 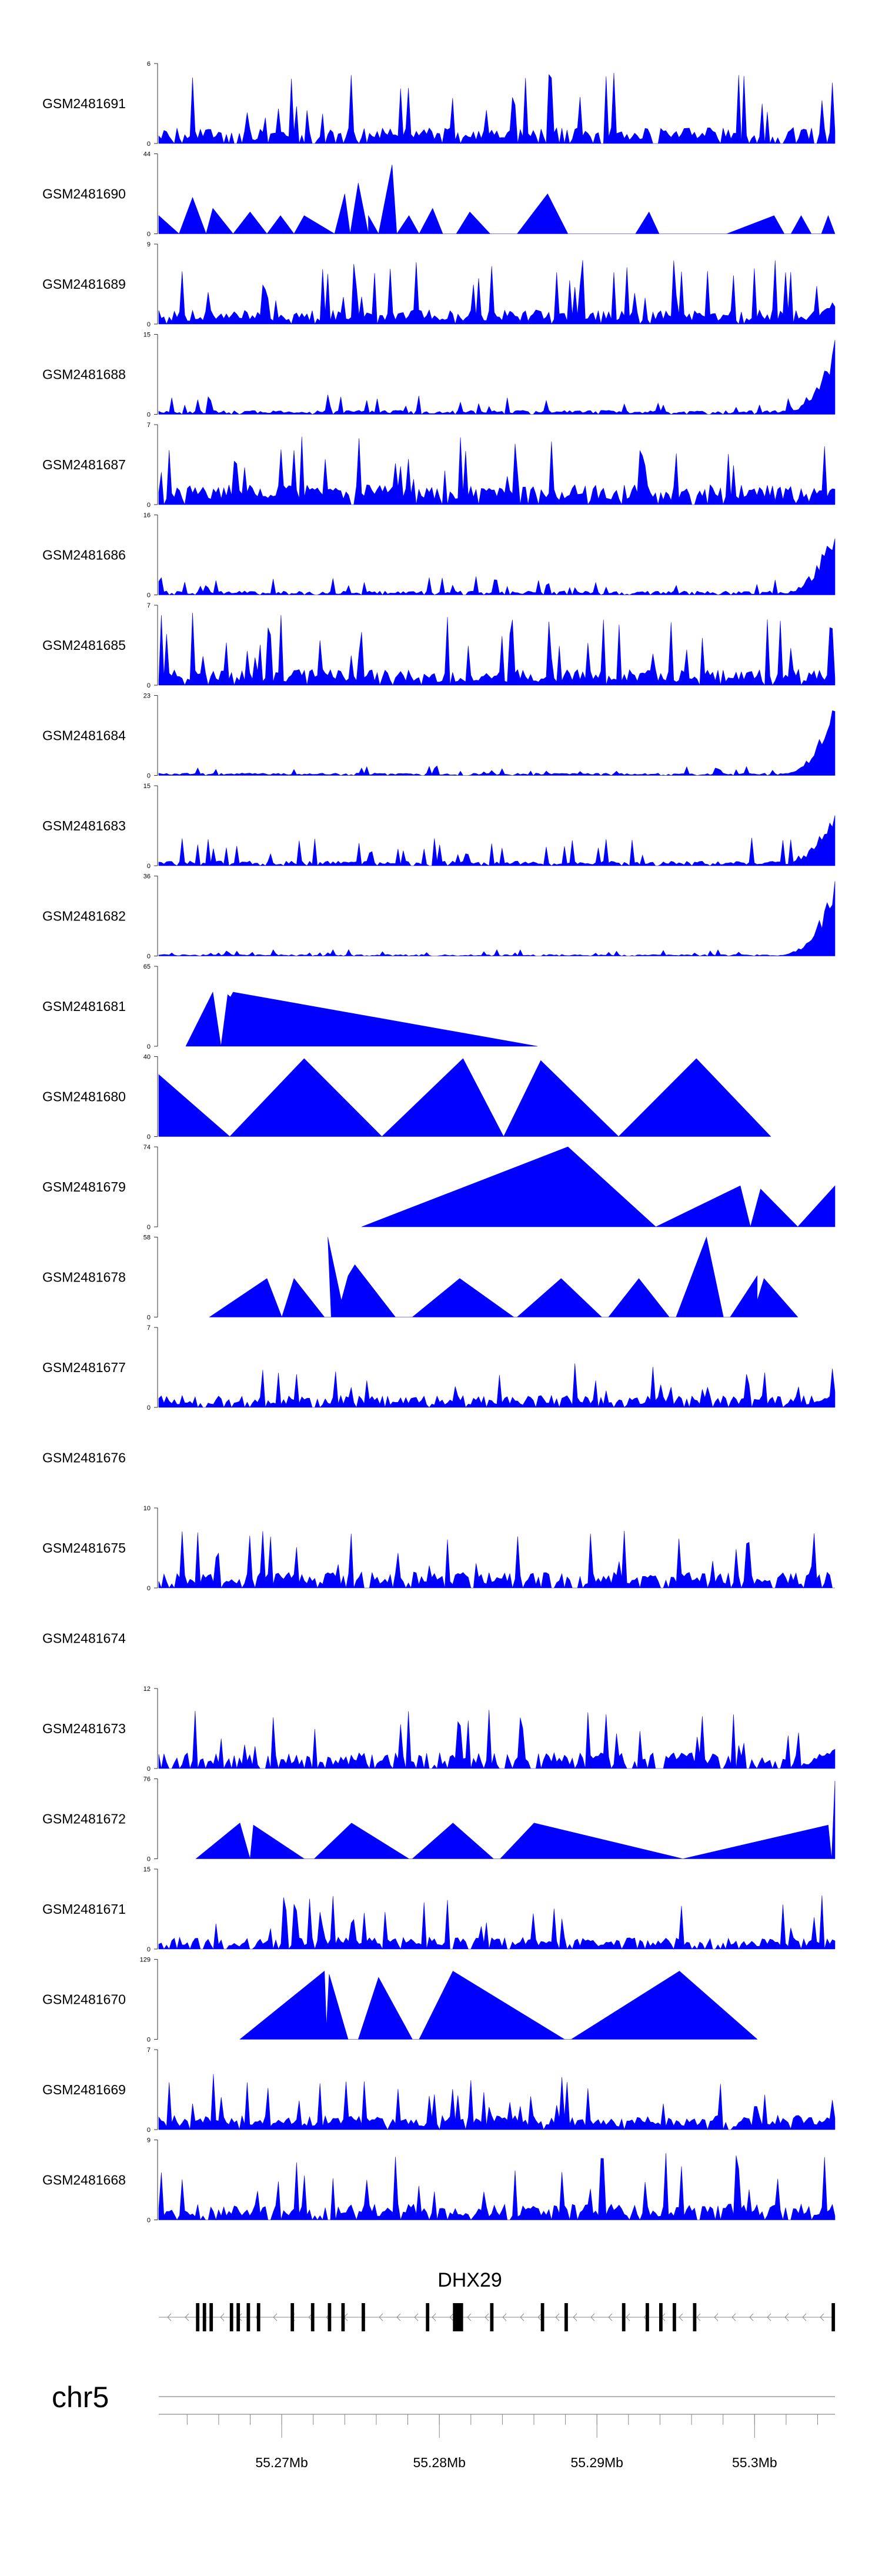 What do you see at coordinates (149, 415) in the screenshot?
I see `y-zero-label-gsm2481688: 0` at bounding box center [149, 415].